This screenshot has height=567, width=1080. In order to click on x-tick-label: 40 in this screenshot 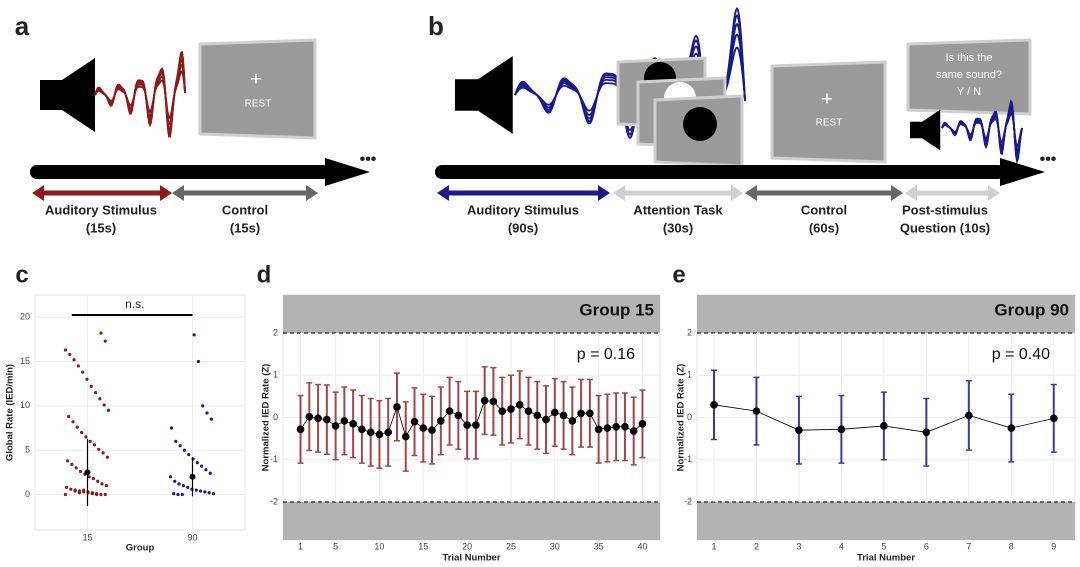, I will do `click(642, 546)`.